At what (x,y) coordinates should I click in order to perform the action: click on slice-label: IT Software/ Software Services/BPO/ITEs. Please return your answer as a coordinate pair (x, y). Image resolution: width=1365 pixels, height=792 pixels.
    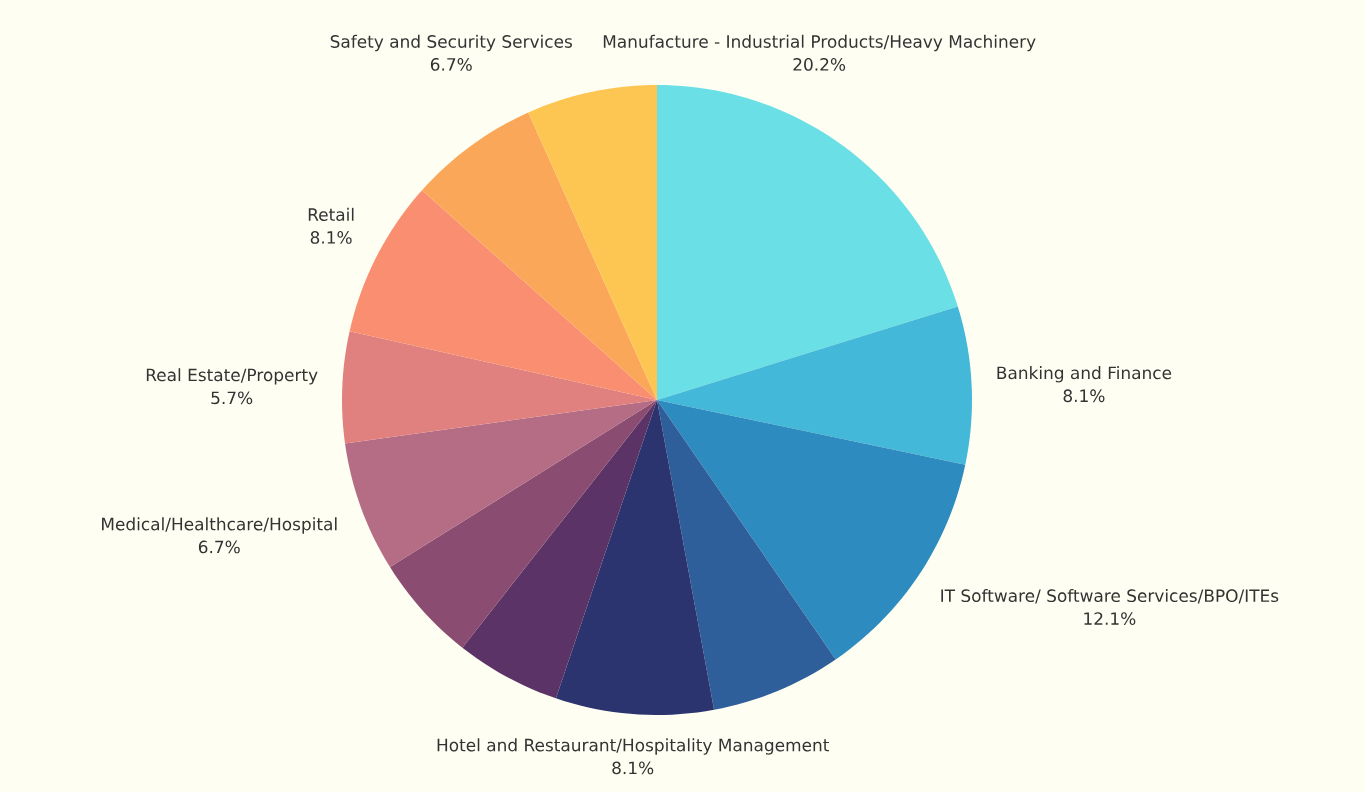
    Looking at the image, I should click on (1110, 596).